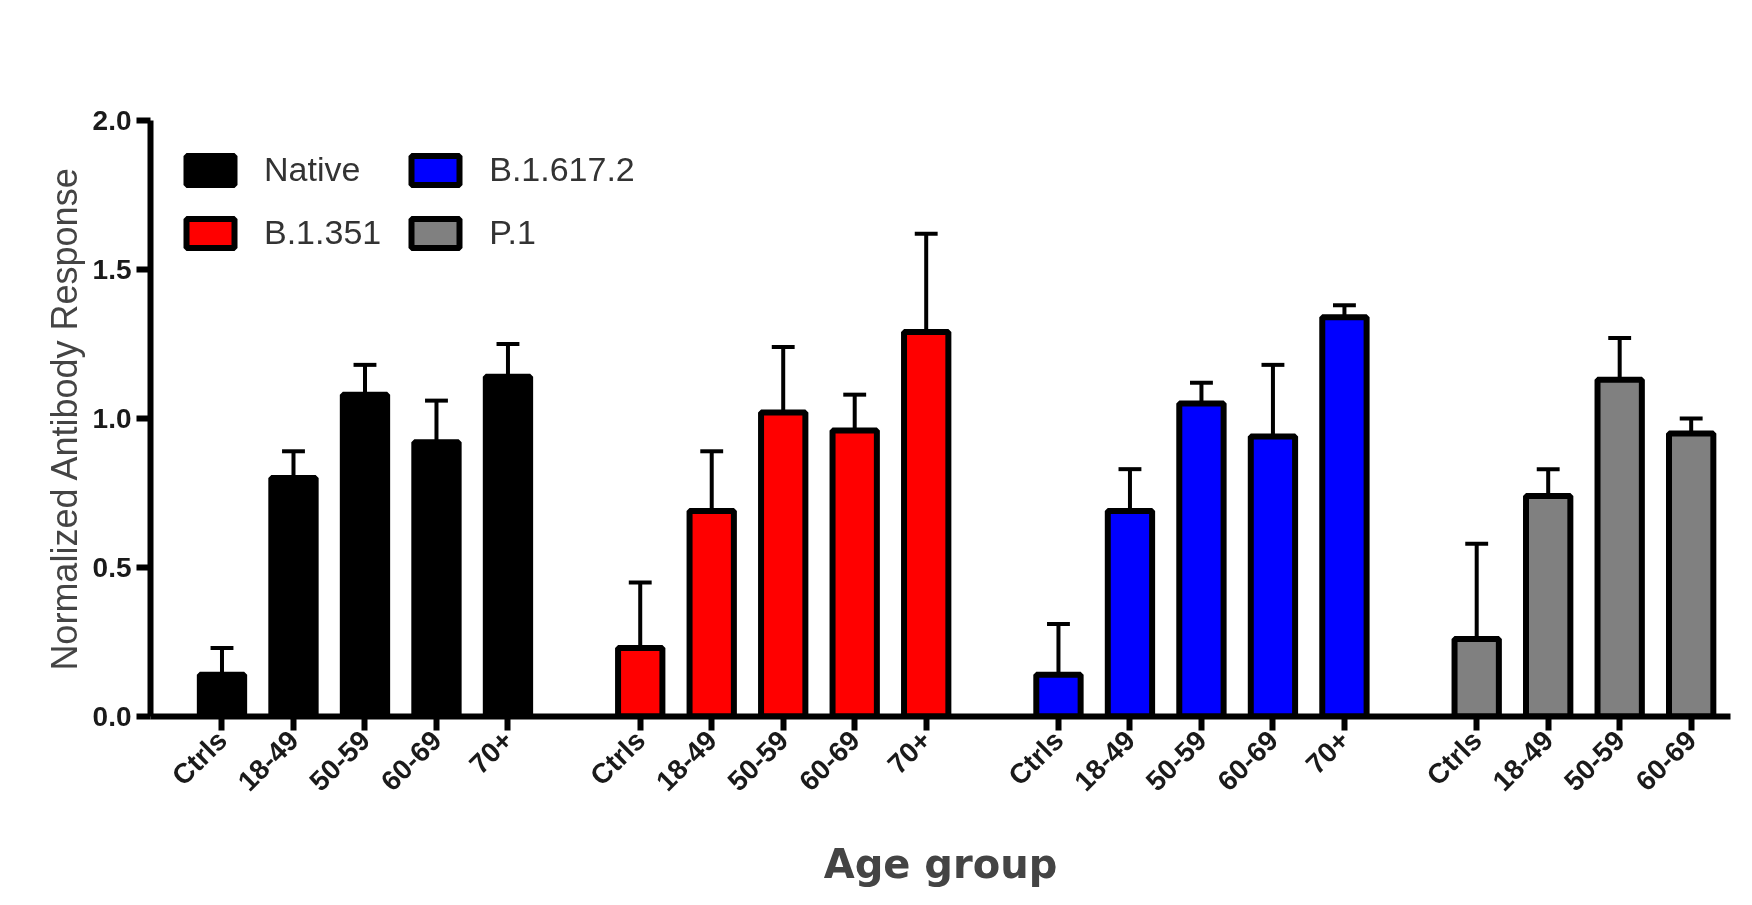  Describe the element at coordinates (512, 232) in the screenshot. I see `legend-label: P.1` at that location.